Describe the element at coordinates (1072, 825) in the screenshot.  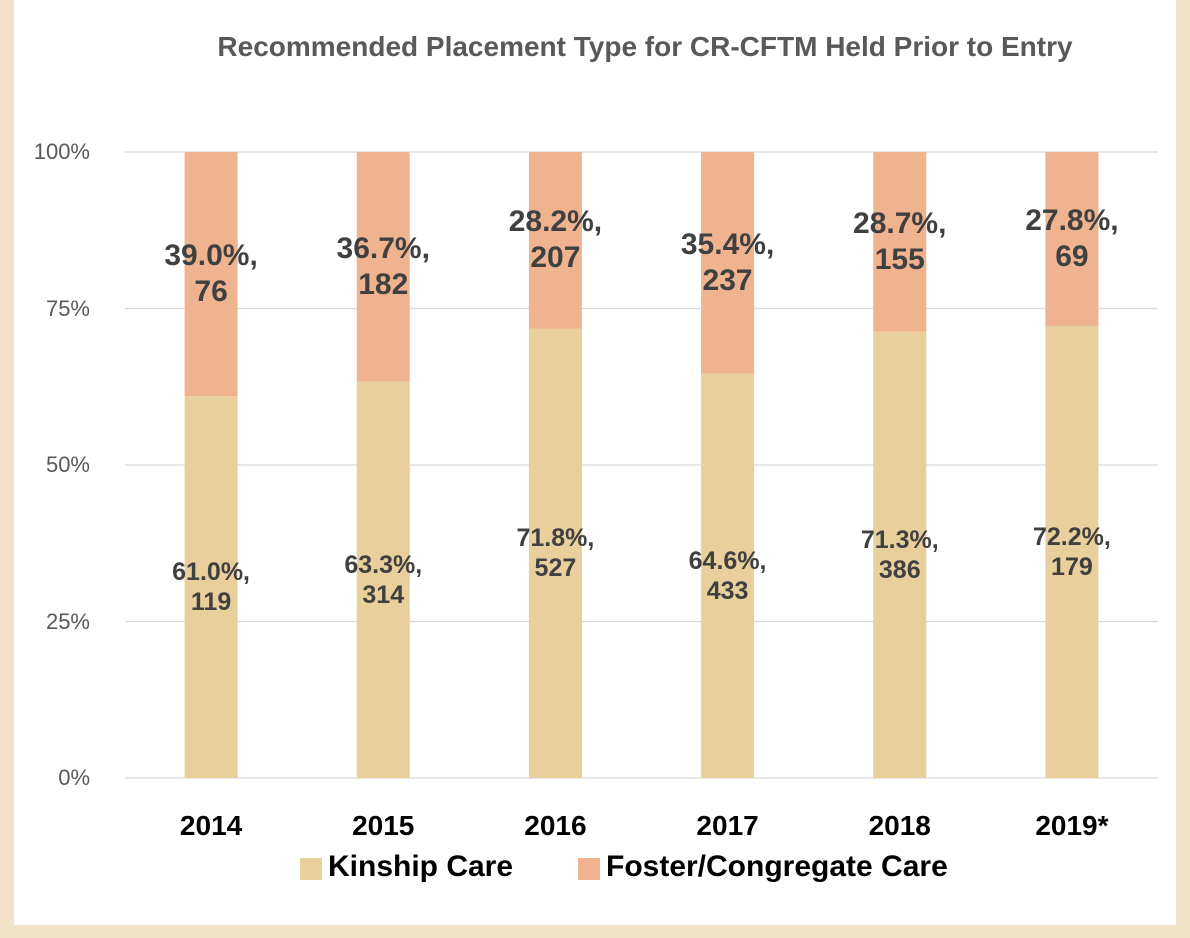
I see `x-tick-label: 2019*` at that location.